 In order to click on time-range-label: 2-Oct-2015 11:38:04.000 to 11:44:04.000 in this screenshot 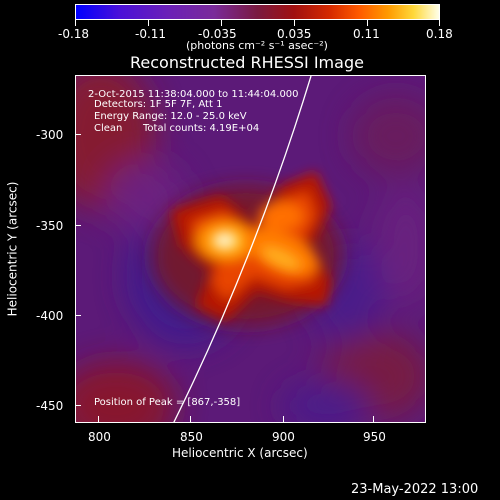, I will do `click(193, 94)`.